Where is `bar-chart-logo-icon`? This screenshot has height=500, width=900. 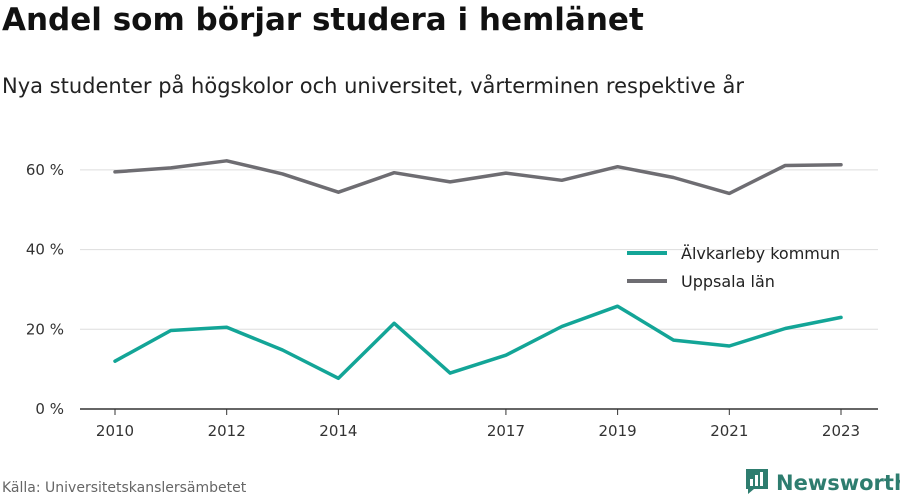 bar-chart-logo-icon is located at coordinates (757, 483).